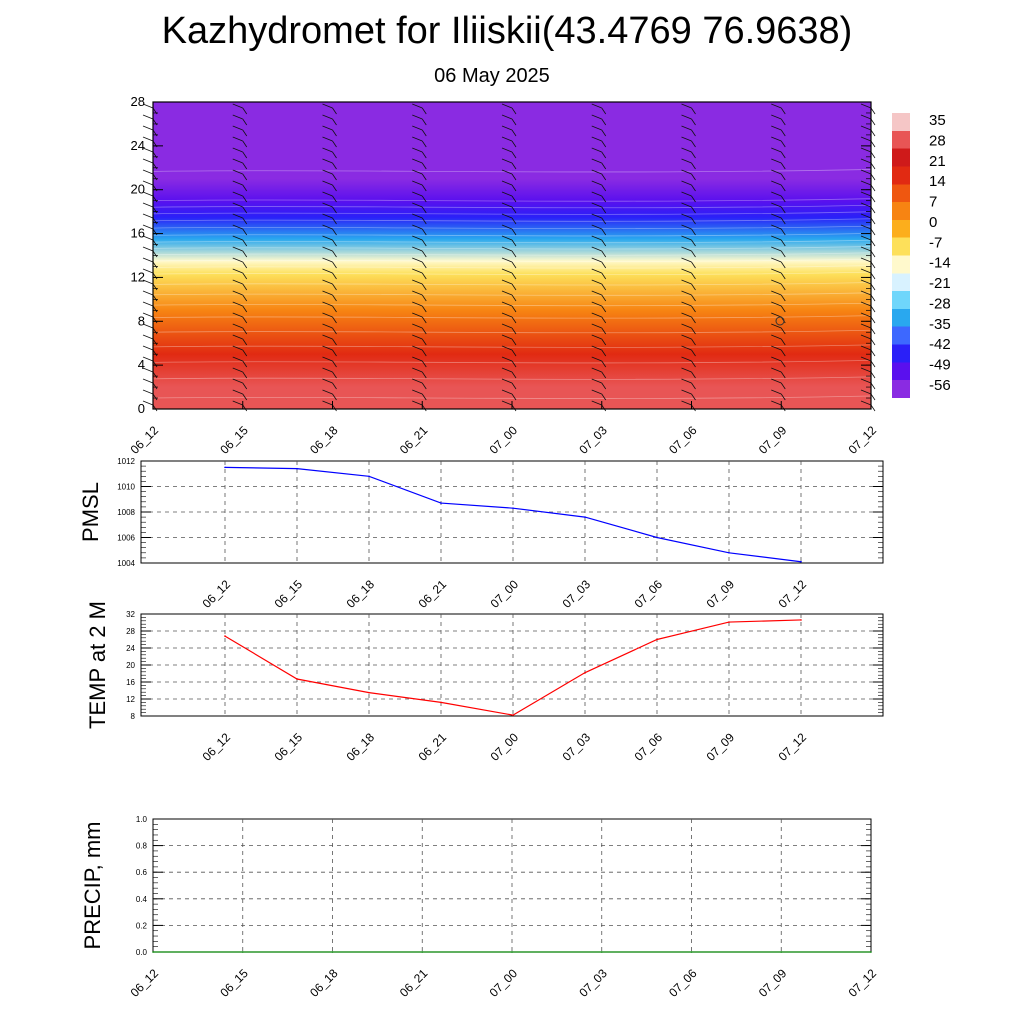 This screenshot has width=1024, height=1024. What do you see at coordinates (504, 440) in the screenshot?
I see `x-tick-label: 07_00` at bounding box center [504, 440].